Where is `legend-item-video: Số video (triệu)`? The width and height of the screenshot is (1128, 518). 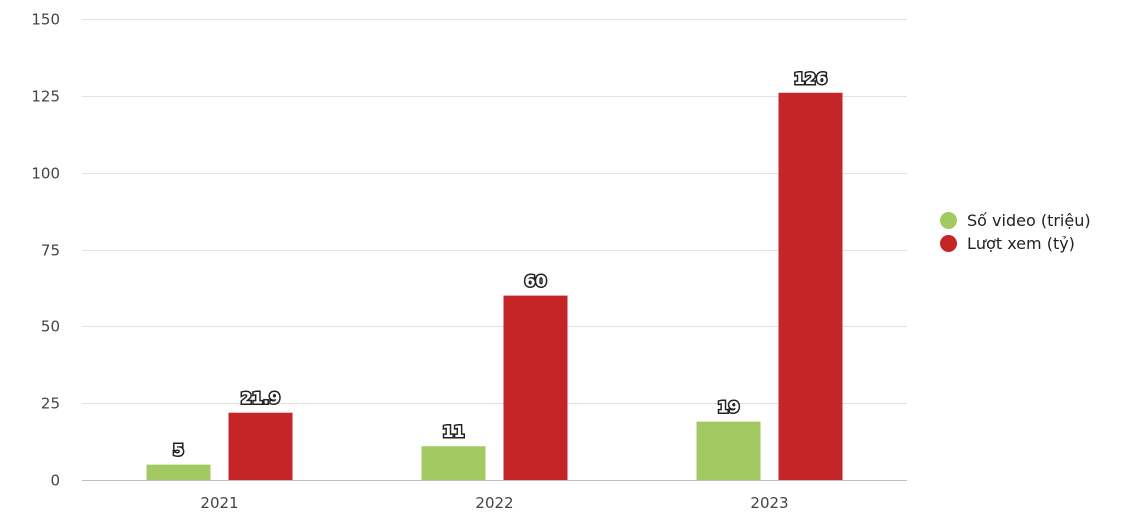 legend-item-video: Số video (triệu) is located at coordinates (1015, 220).